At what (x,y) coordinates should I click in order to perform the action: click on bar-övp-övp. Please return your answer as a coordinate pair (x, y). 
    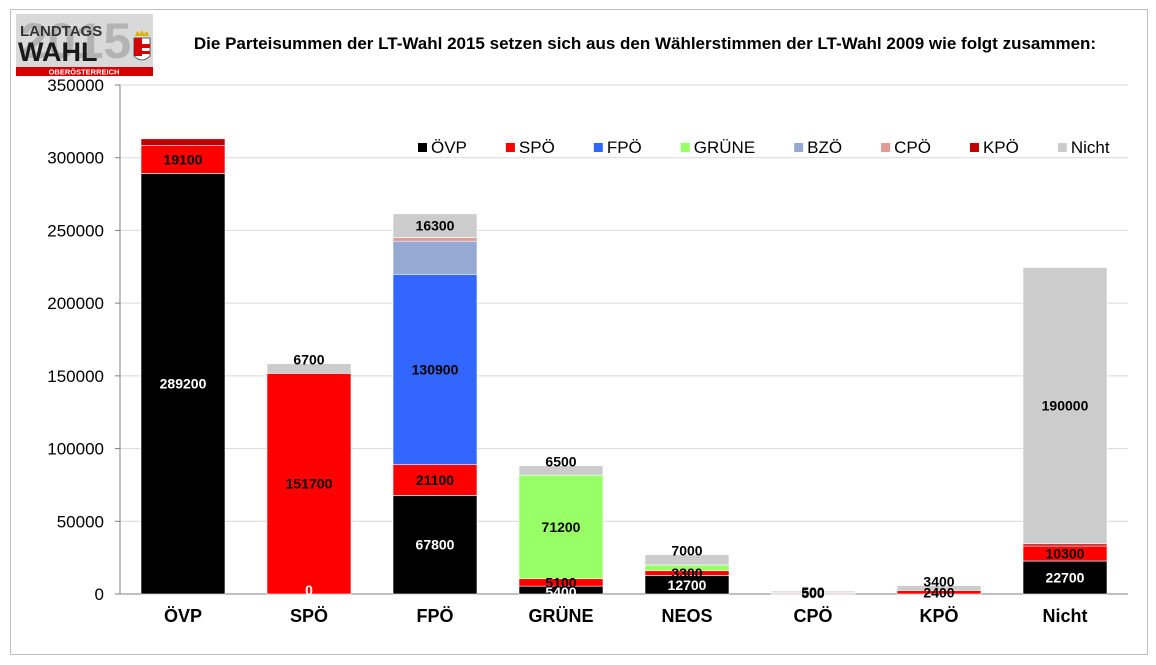
    Looking at the image, I should click on (183, 384).